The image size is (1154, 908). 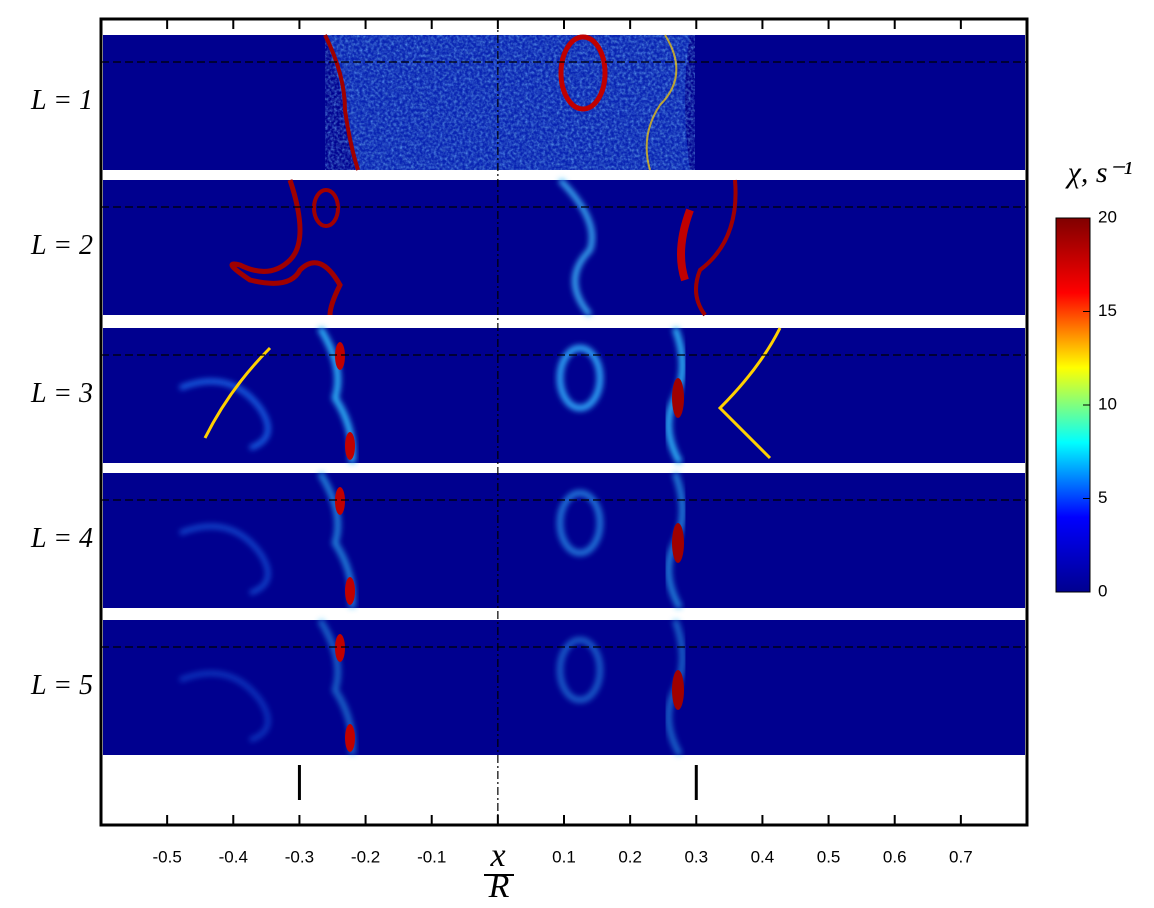 What do you see at coordinates (763, 856) in the screenshot?
I see `x-tick-label: 0.4` at bounding box center [763, 856].